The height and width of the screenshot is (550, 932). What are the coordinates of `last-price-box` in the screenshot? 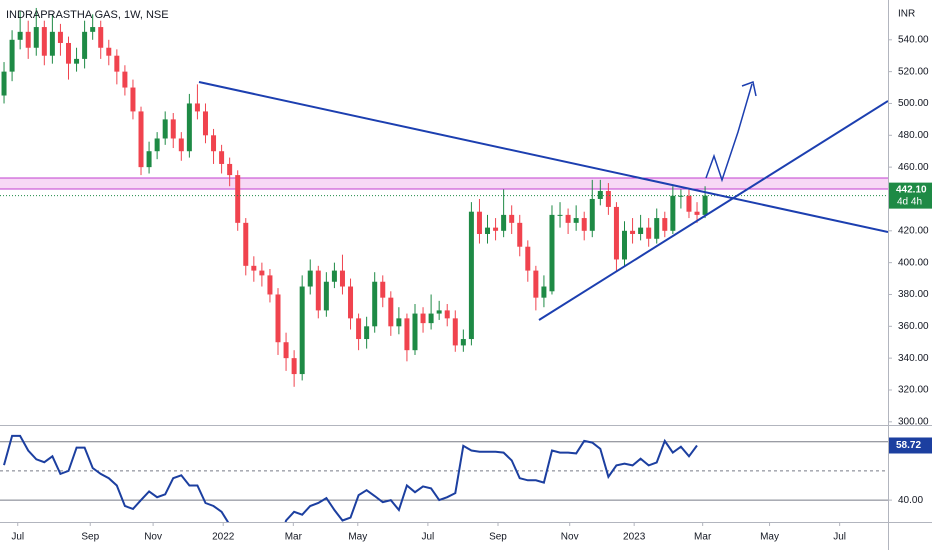 It's located at (910, 195).